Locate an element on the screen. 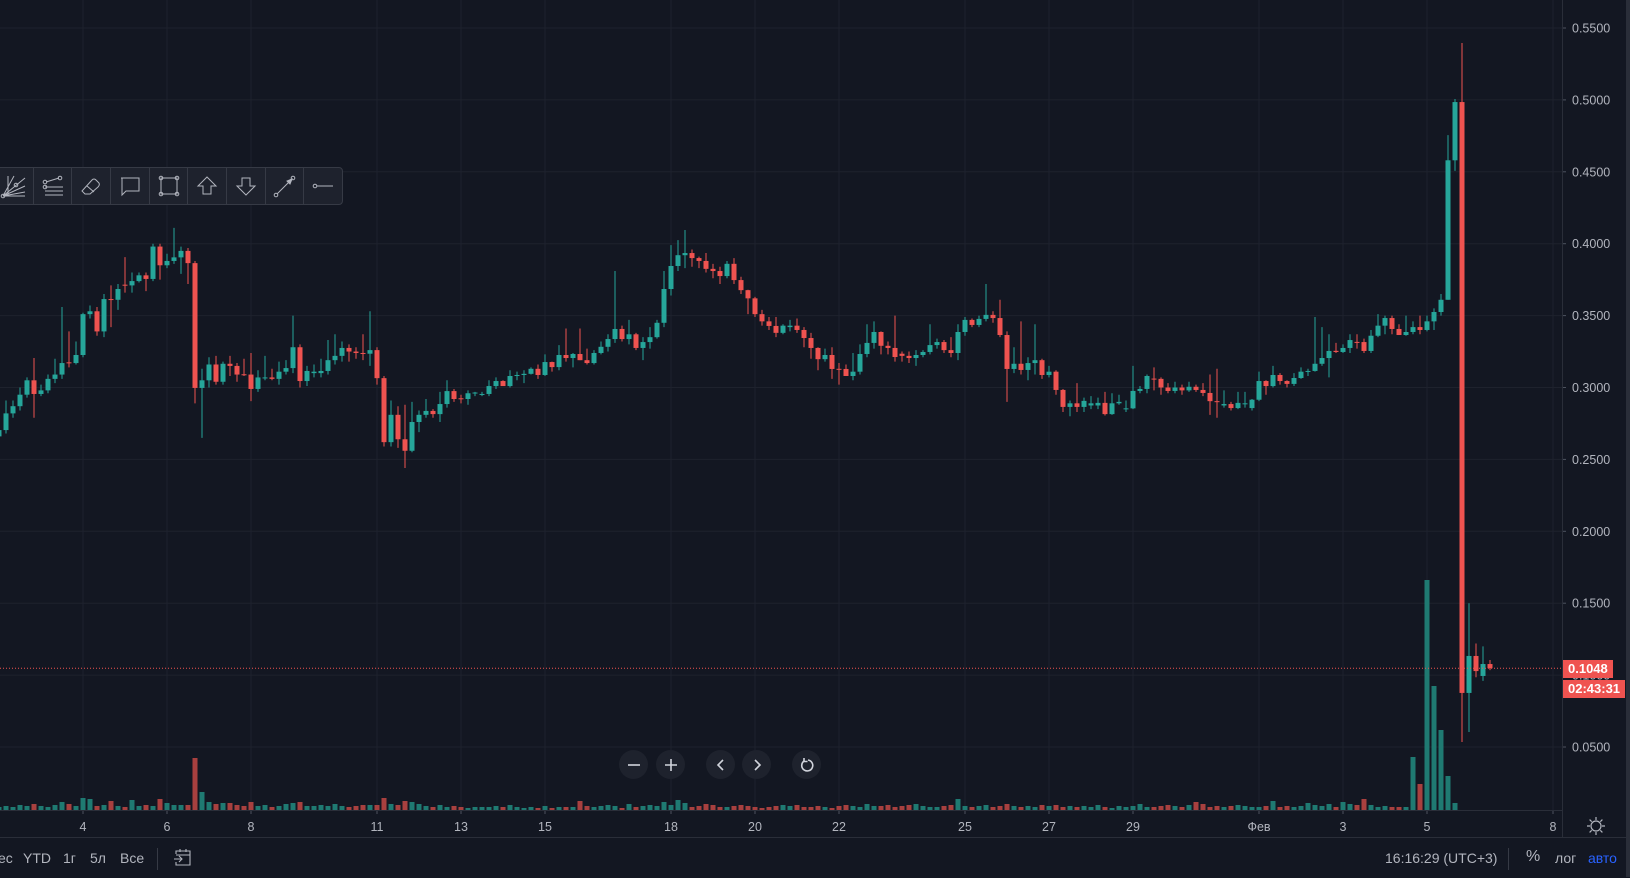  range-5y-button: 5л is located at coordinates (98, 858).